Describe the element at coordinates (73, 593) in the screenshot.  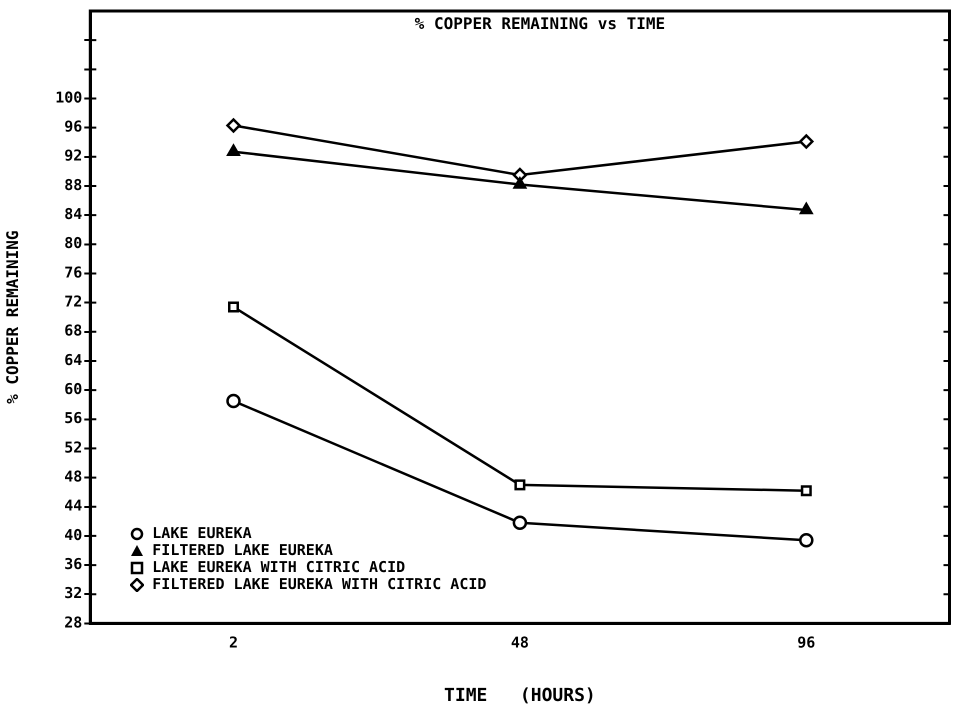
I see `y-tick-label: 32` at that location.